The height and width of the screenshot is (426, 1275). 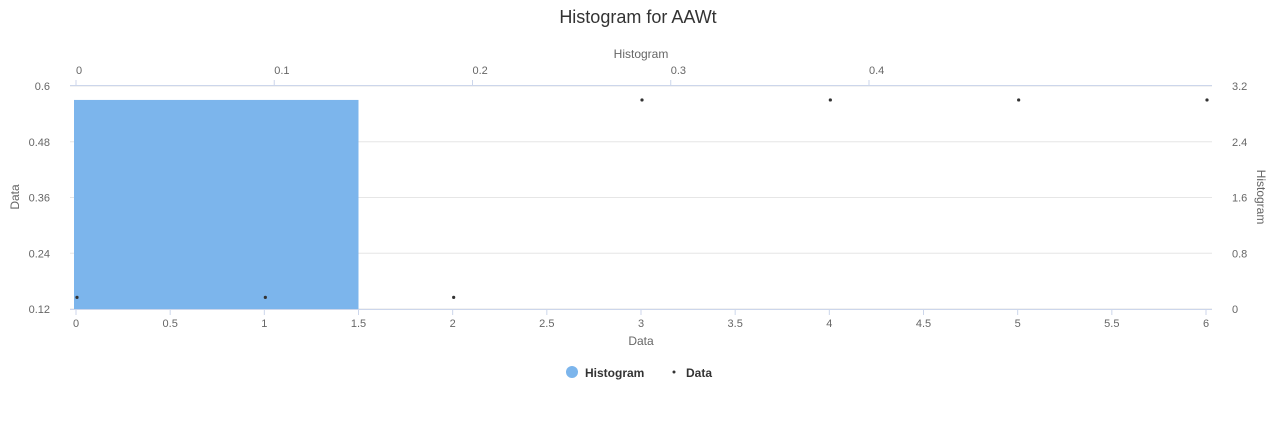 I want to click on legend: Histogram Data, so click(x=639, y=373).